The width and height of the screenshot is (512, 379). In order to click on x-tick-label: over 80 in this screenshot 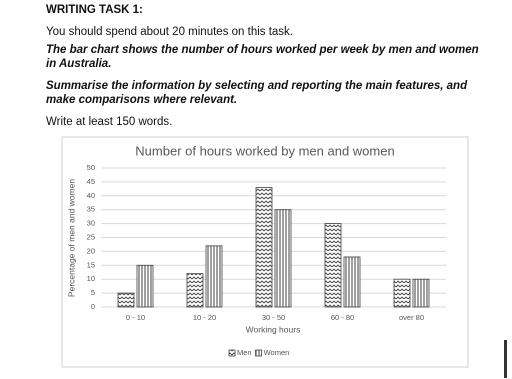, I will do `click(411, 317)`.